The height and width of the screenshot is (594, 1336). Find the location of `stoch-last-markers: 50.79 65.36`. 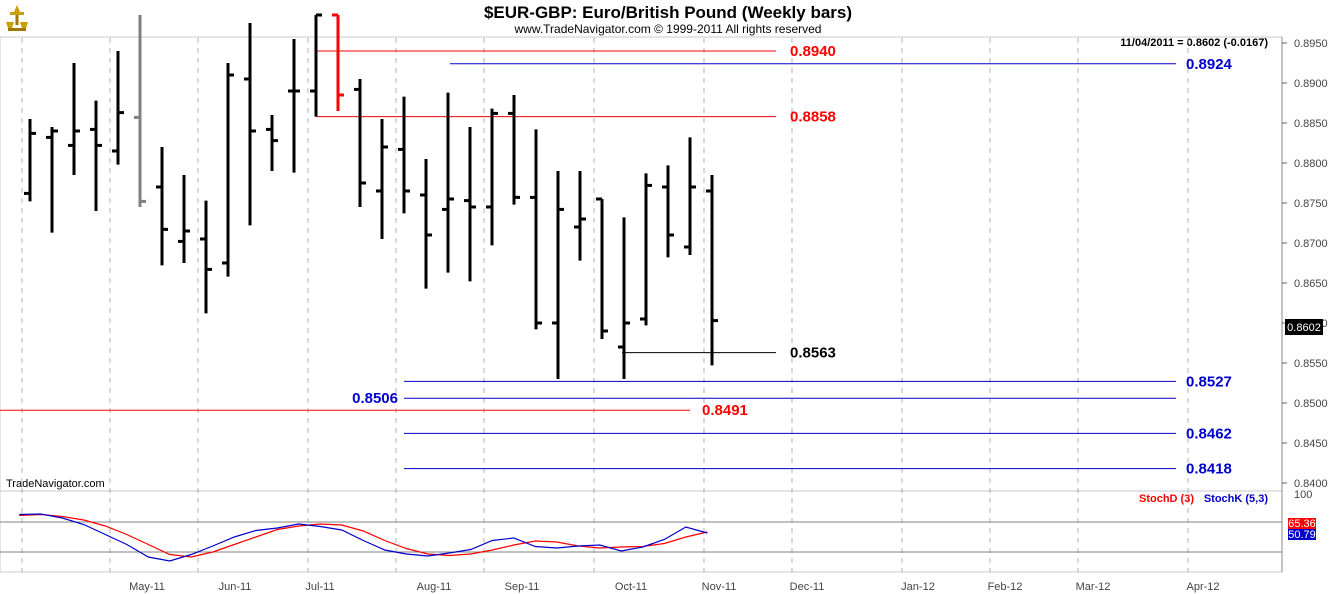

stoch-last-markers: 50.79 65.36 is located at coordinates (1302, 529).